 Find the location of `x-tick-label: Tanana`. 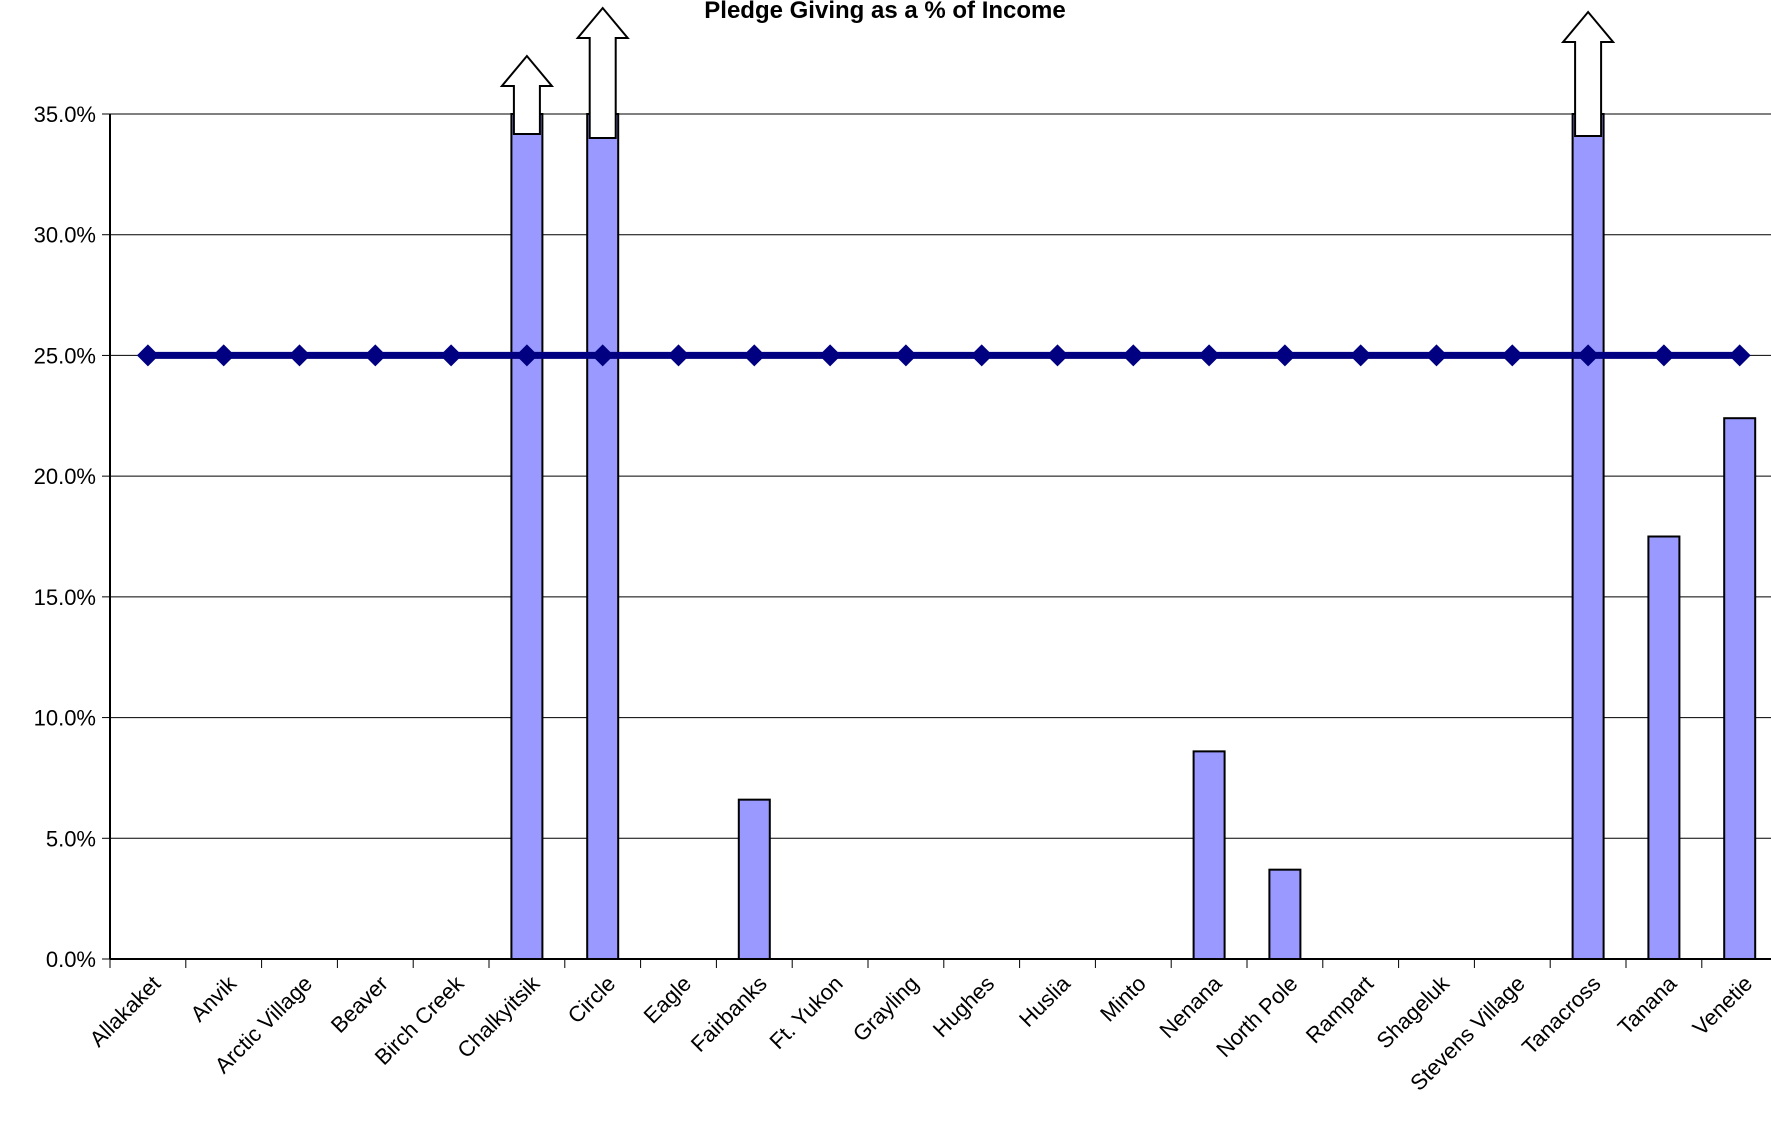

x-tick-label: Tanana is located at coordinates (1647, 1004).